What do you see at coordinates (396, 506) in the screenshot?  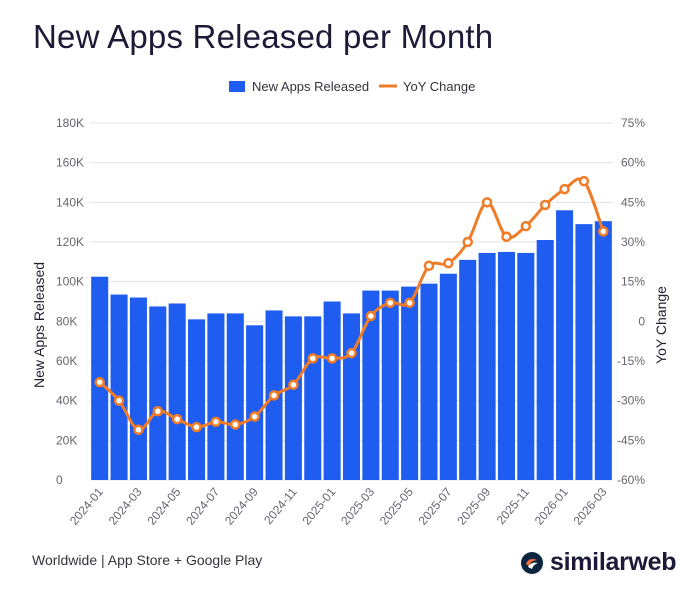 I see `x-tick-label: 2025-05` at bounding box center [396, 506].